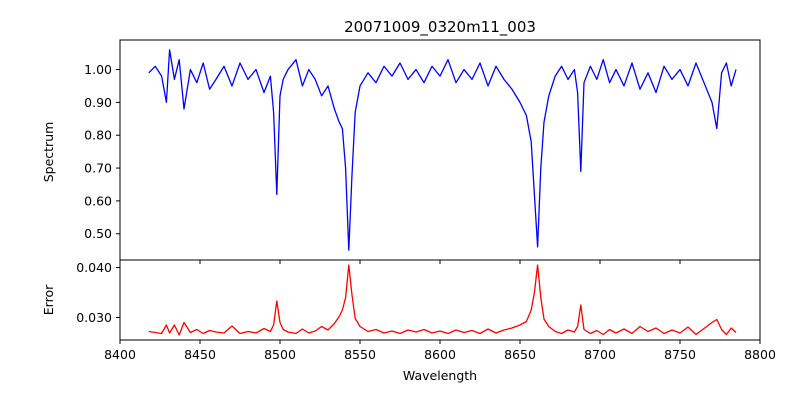  I want to click on x-tick-label-0: 8400, so click(120, 354).